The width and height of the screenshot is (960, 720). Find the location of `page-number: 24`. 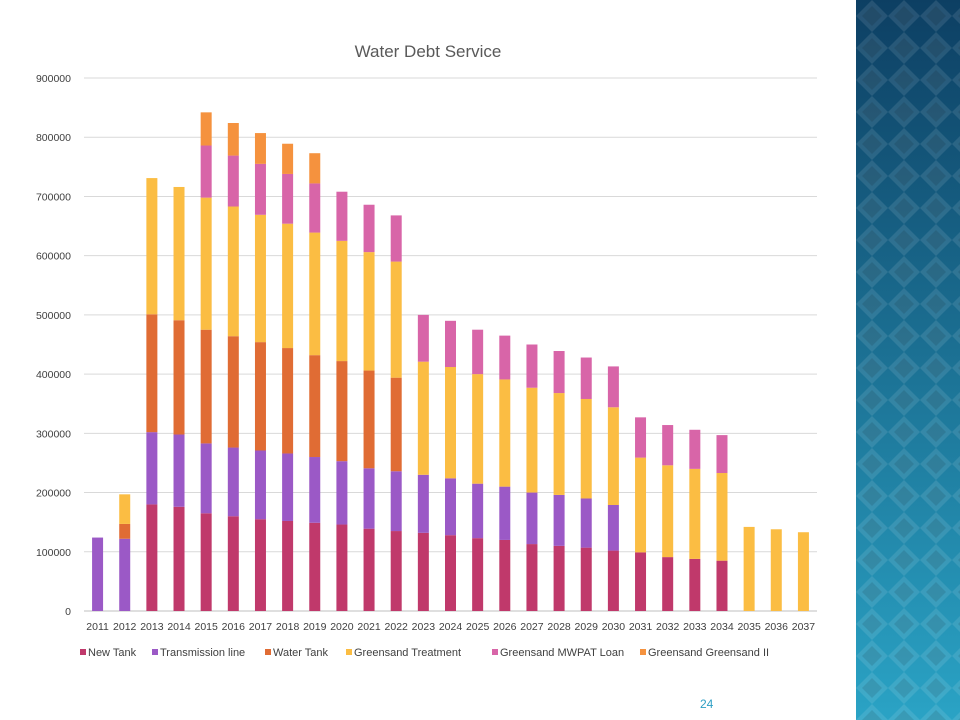

page-number: 24 is located at coordinates (707, 704).